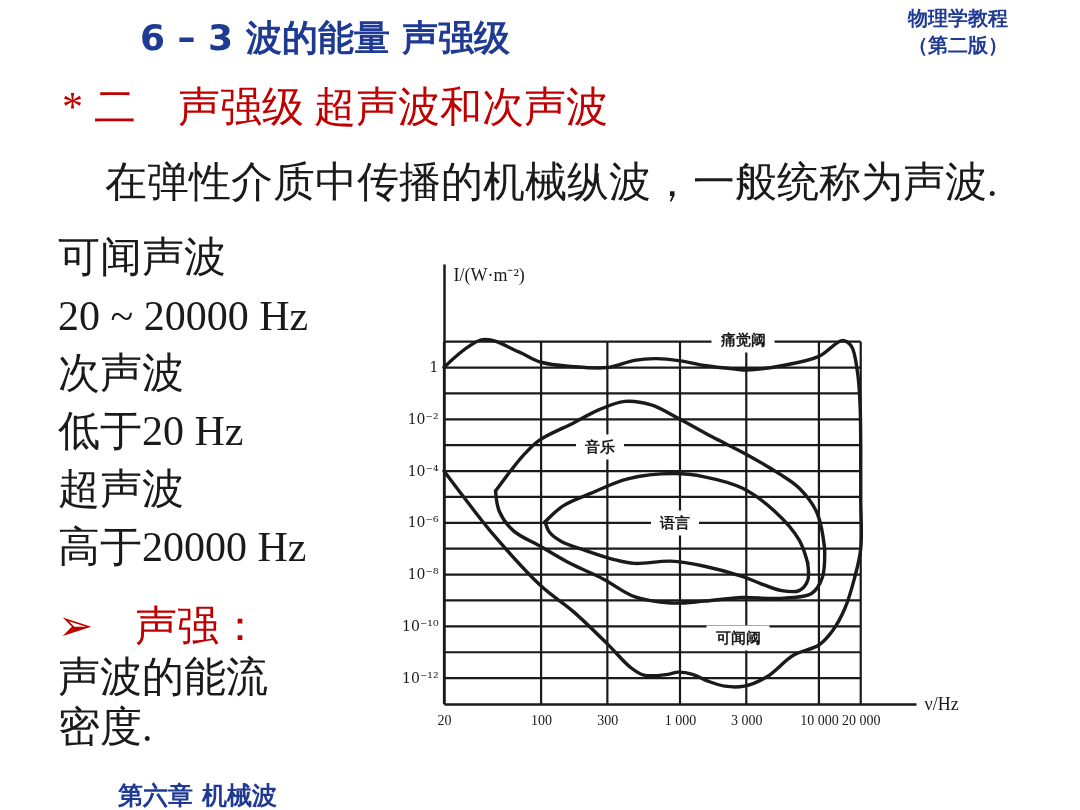 Image resolution: width=1080 pixels, height=810 pixels. What do you see at coordinates (742, 340) in the screenshot?
I see `annotation: 痛觉阈` at bounding box center [742, 340].